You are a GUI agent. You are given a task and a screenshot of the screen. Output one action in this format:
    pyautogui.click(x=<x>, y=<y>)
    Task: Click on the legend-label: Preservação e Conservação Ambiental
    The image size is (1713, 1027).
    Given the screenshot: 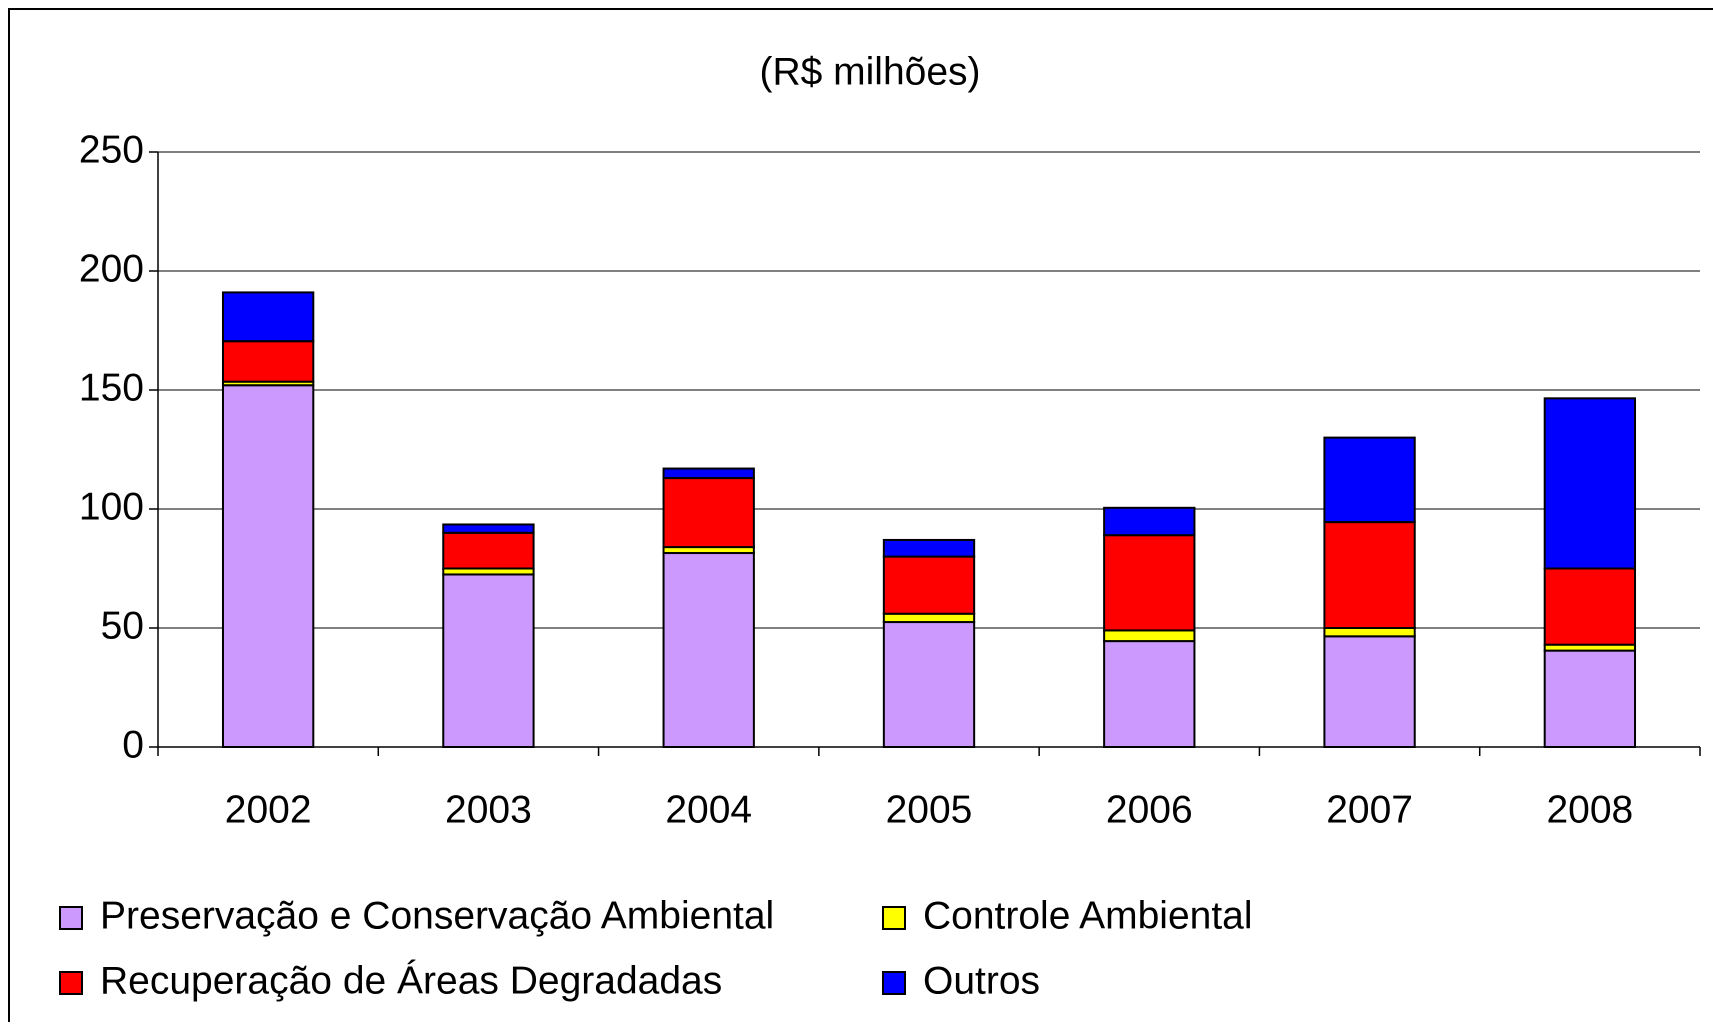 What is the action you would take?
    pyautogui.click(x=437, y=915)
    